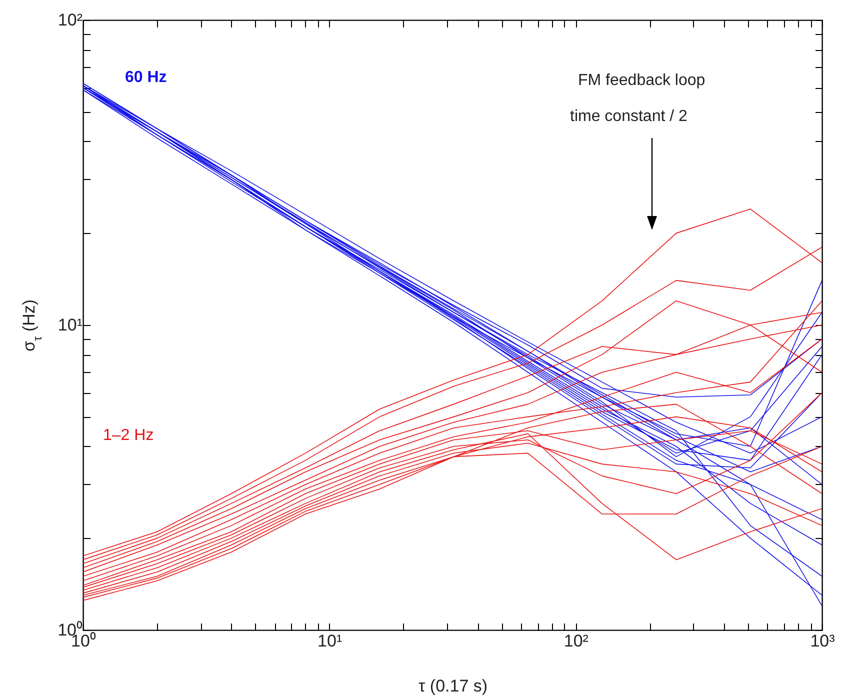  What do you see at coordinates (823, 641) in the screenshot?
I see `x-tick-label: 10³` at bounding box center [823, 641].